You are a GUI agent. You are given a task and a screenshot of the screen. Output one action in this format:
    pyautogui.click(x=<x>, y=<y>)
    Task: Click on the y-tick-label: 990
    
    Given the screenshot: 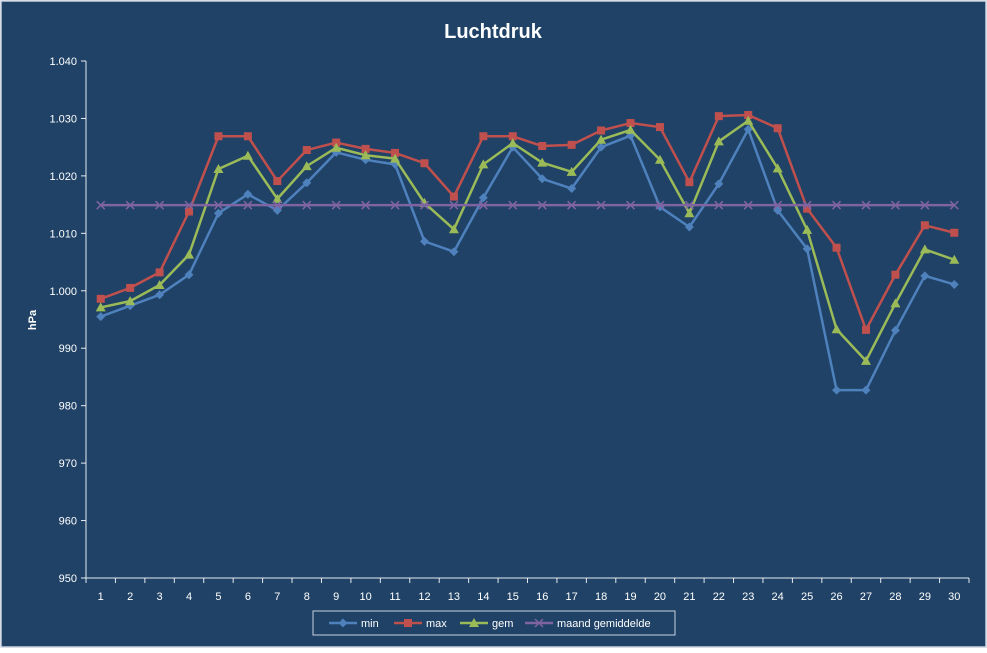 What is the action you would take?
    pyautogui.click(x=68, y=349)
    